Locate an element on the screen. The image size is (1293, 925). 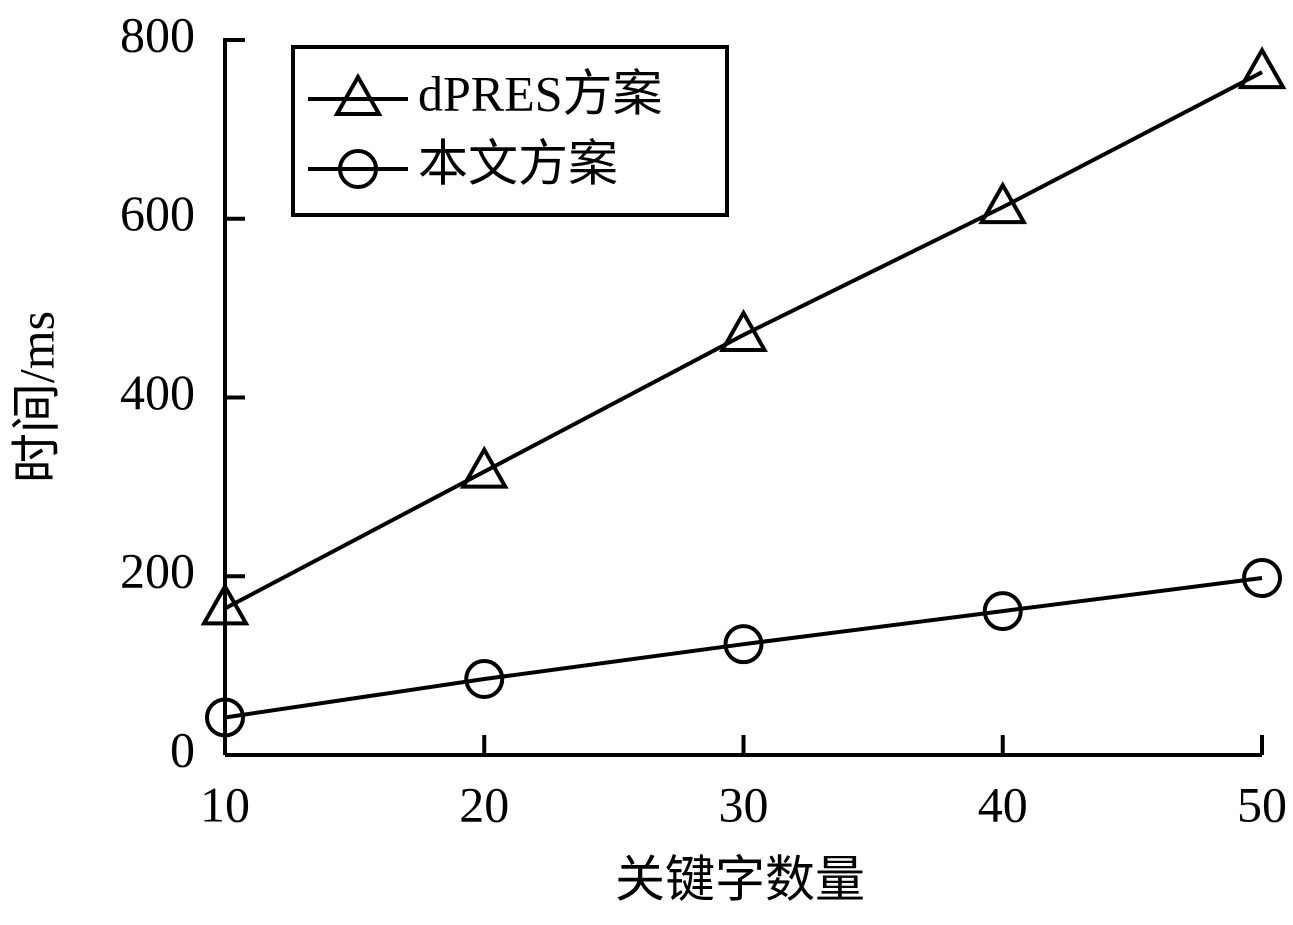
legend-label: 本文方案 is located at coordinates (518, 163).